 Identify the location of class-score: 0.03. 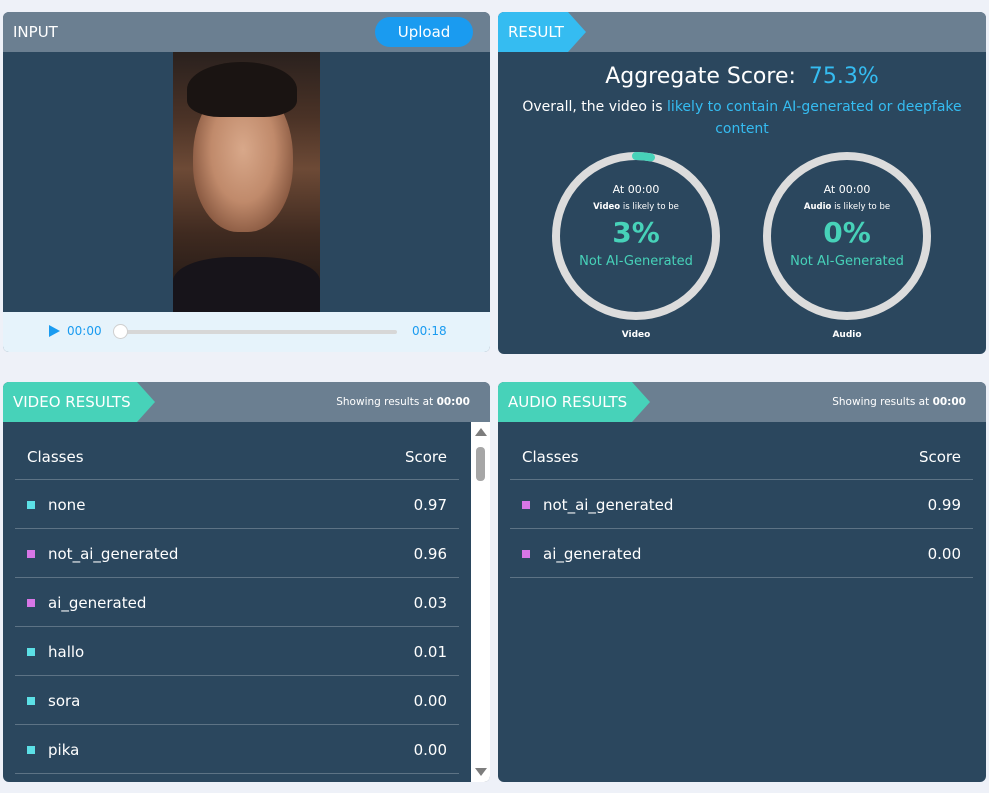
(430, 603).